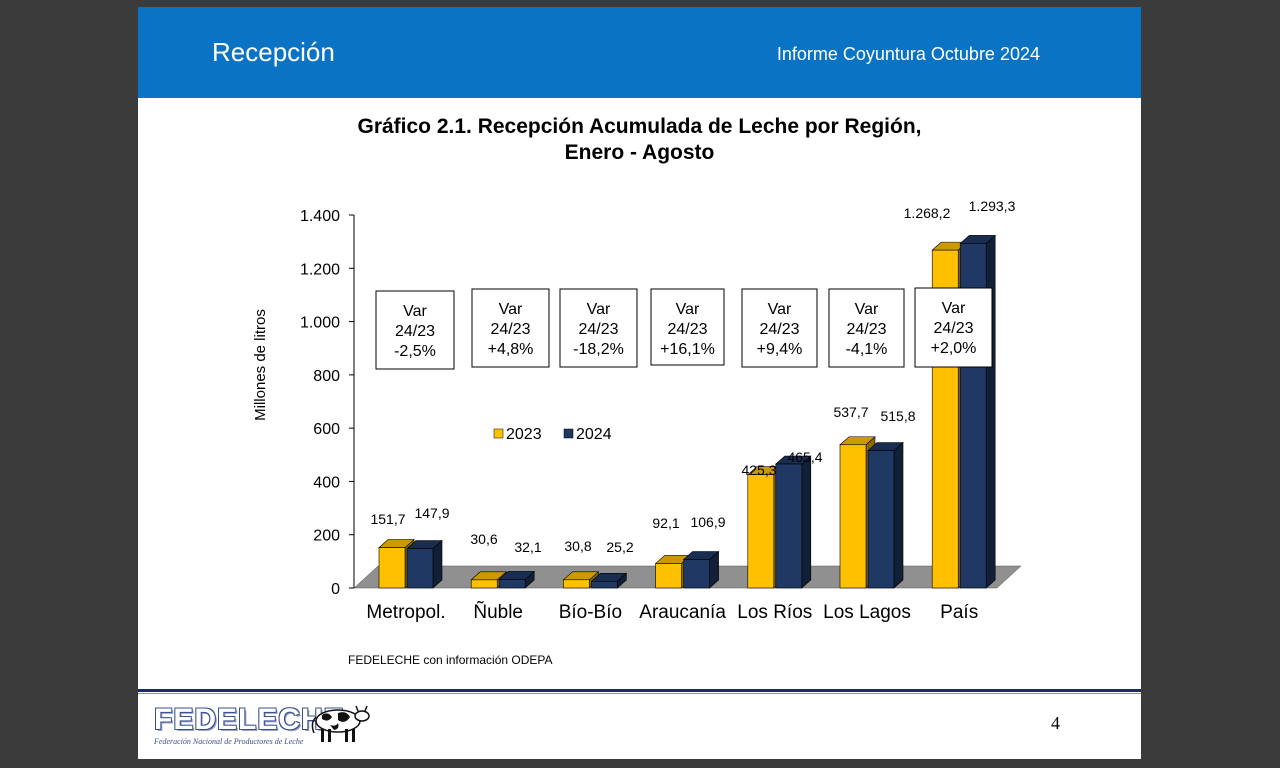 The width and height of the screenshot is (1280, 768). What do you see at coordinates (590, 612) in the screenshot?
I see `x-tick-label: Bío-Bío` at bounding box center [590, 612].